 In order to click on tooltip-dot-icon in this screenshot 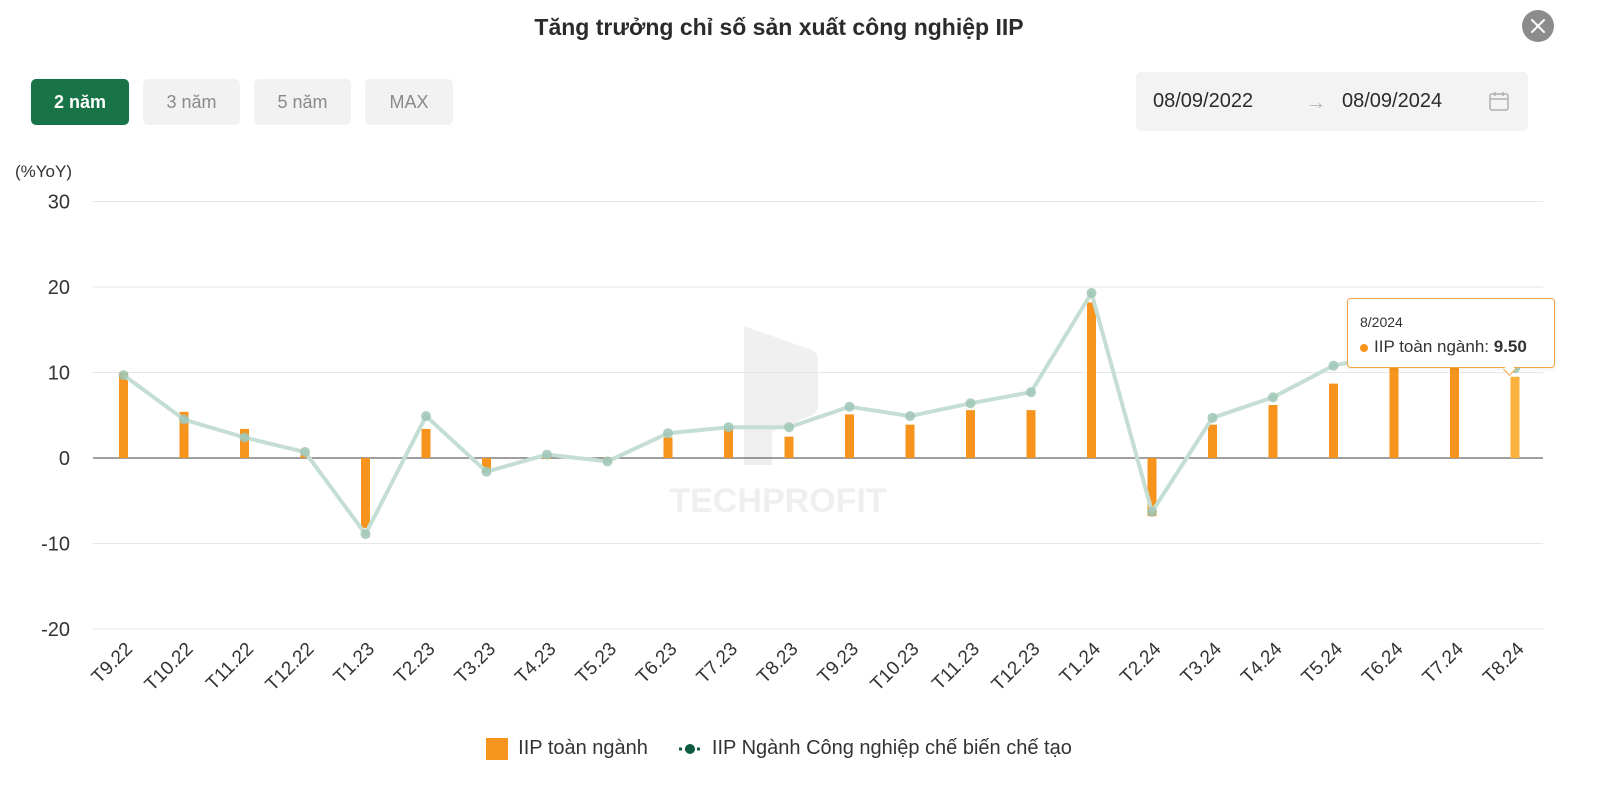, I will do `click(1364, 347)`.